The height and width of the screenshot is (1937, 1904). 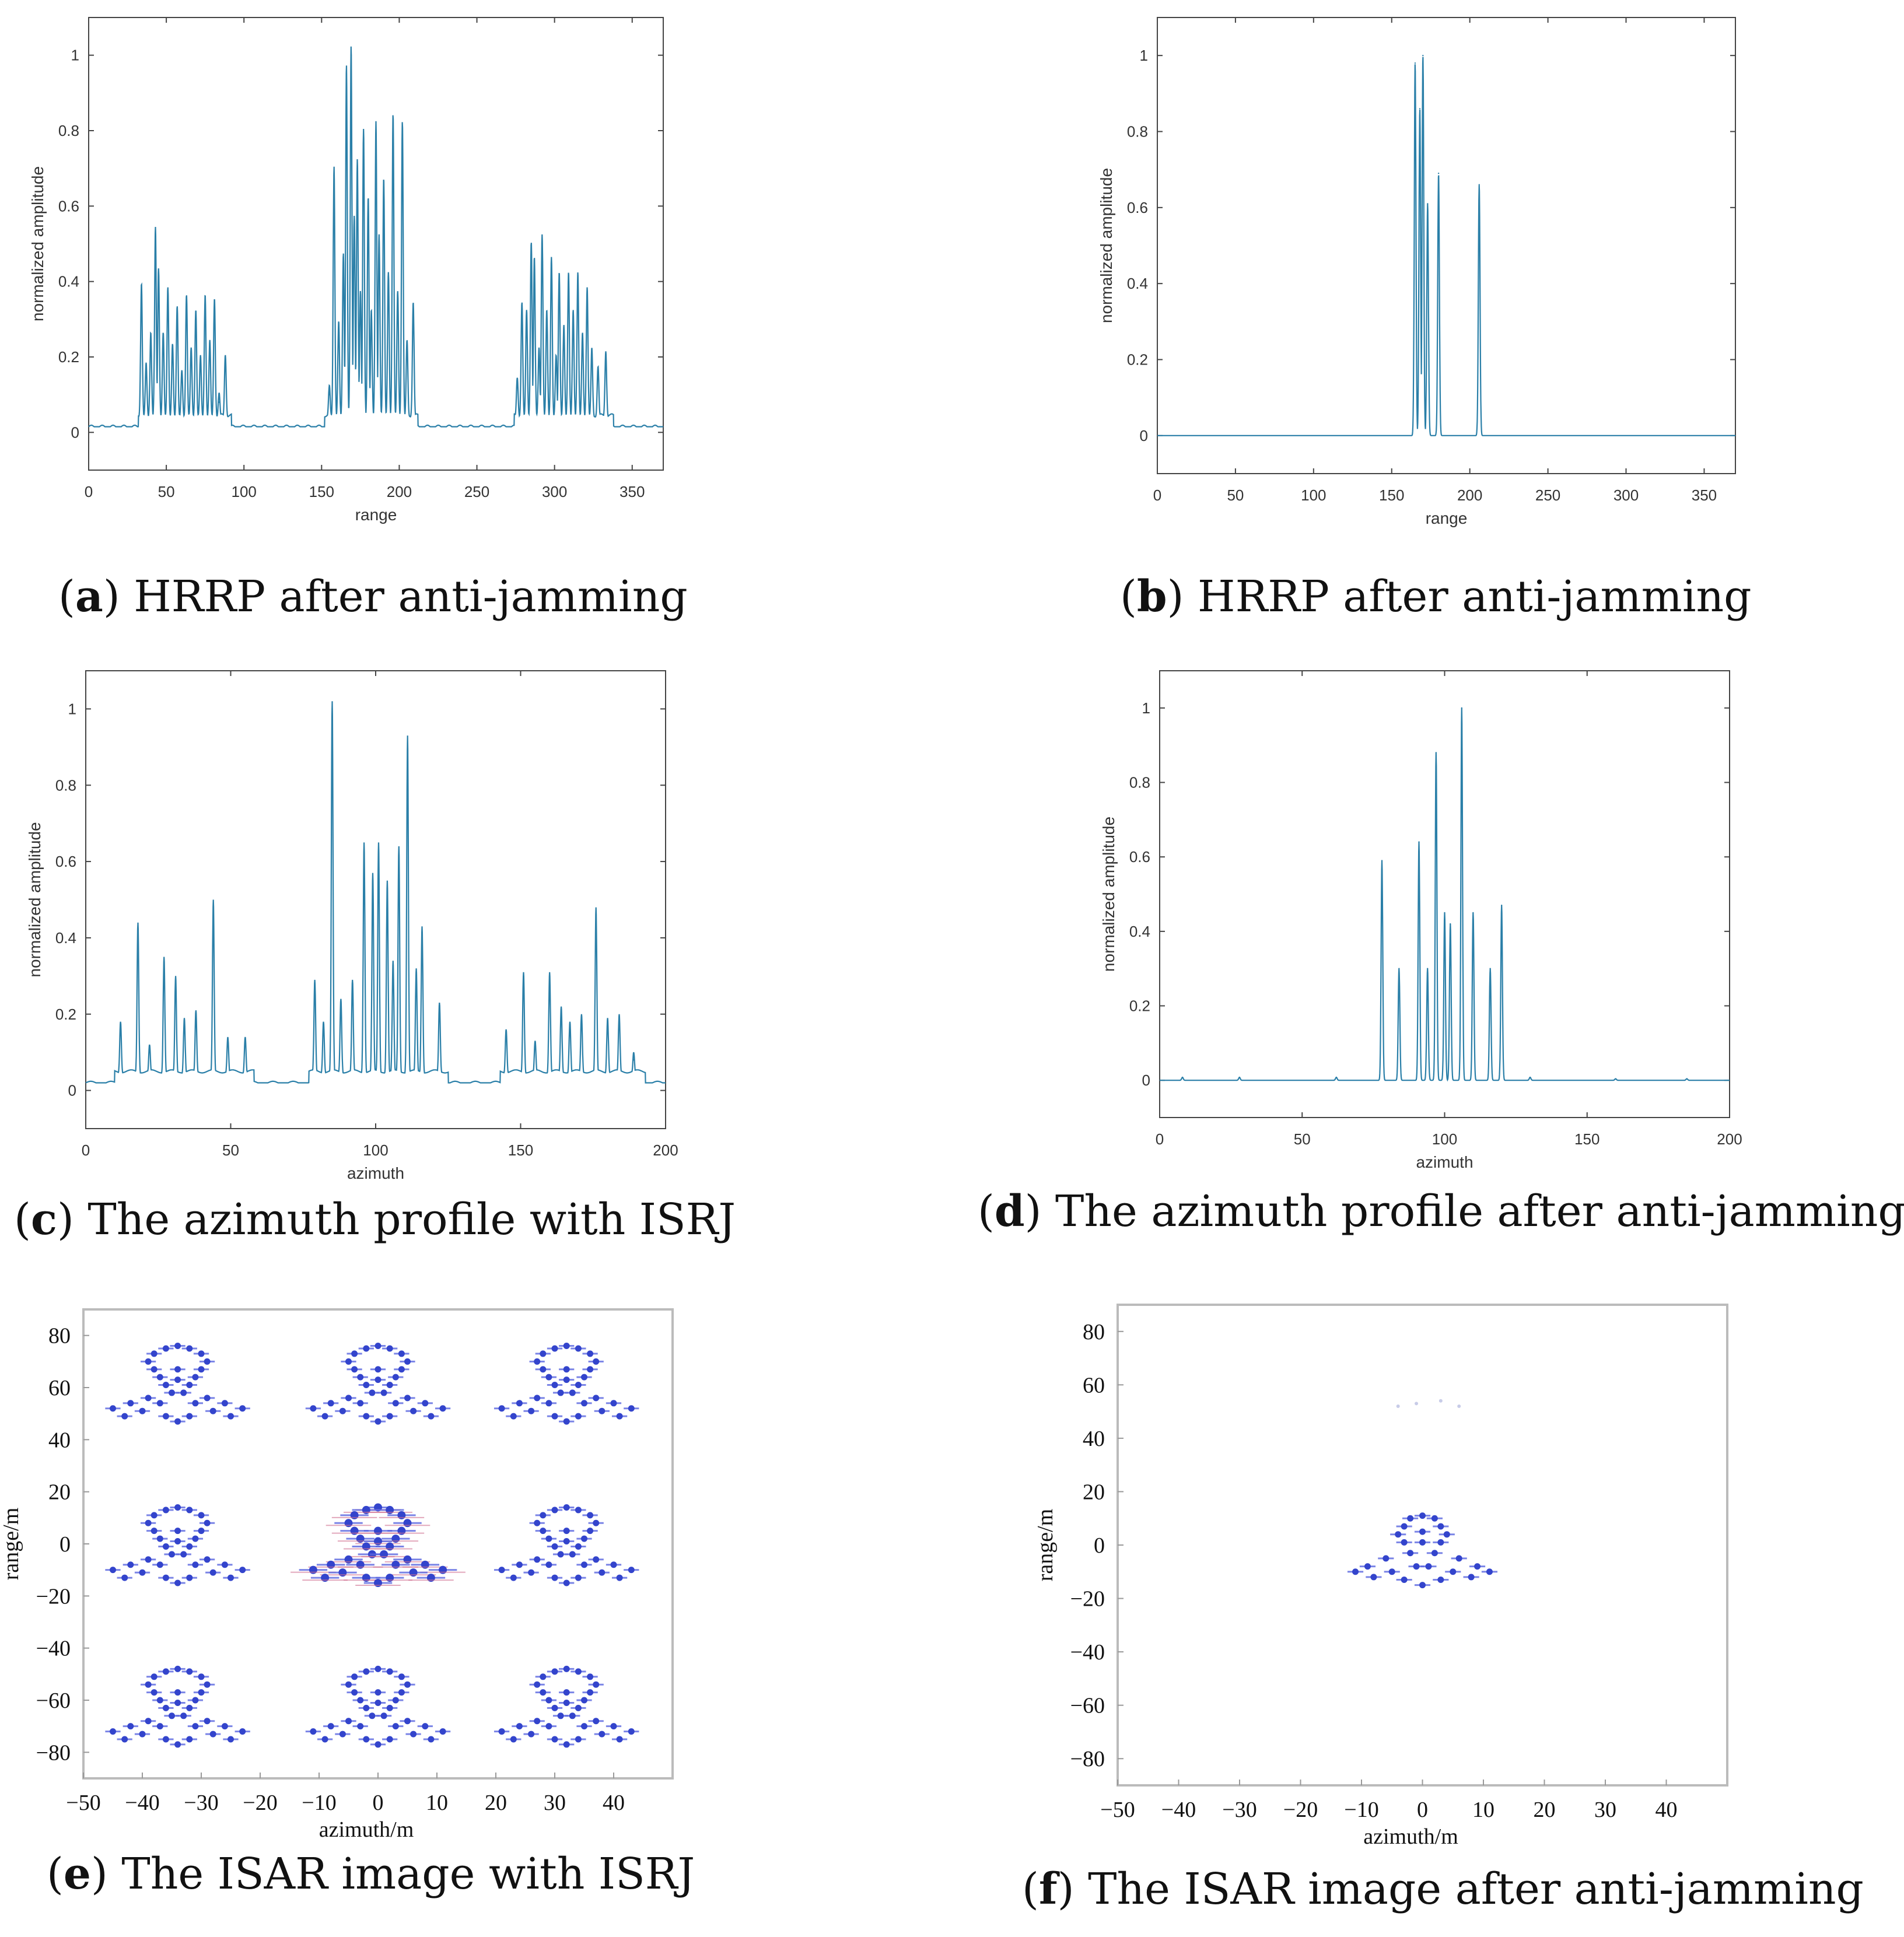 What do you see at coordinates (1444, 894) in the screenshot?
I see `plot-frame` at bounding box center [1444, 894].